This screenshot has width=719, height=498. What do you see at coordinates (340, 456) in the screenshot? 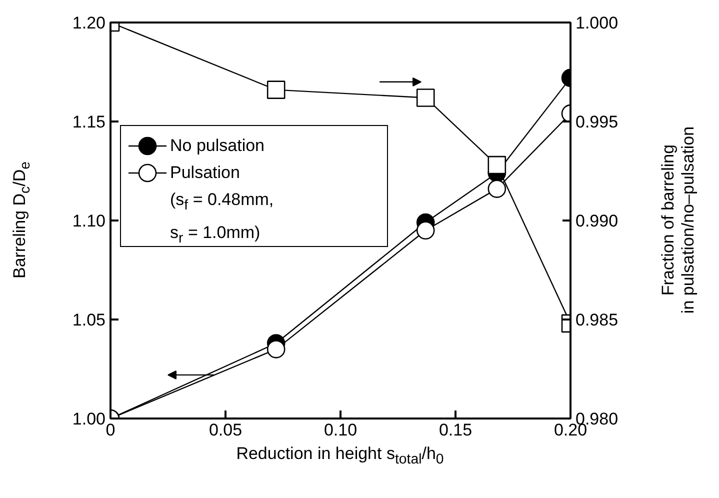
I see `x-axis-title: Reduction in height s$_{total}$/h$_{0}$` at bounding box center [340, 456].